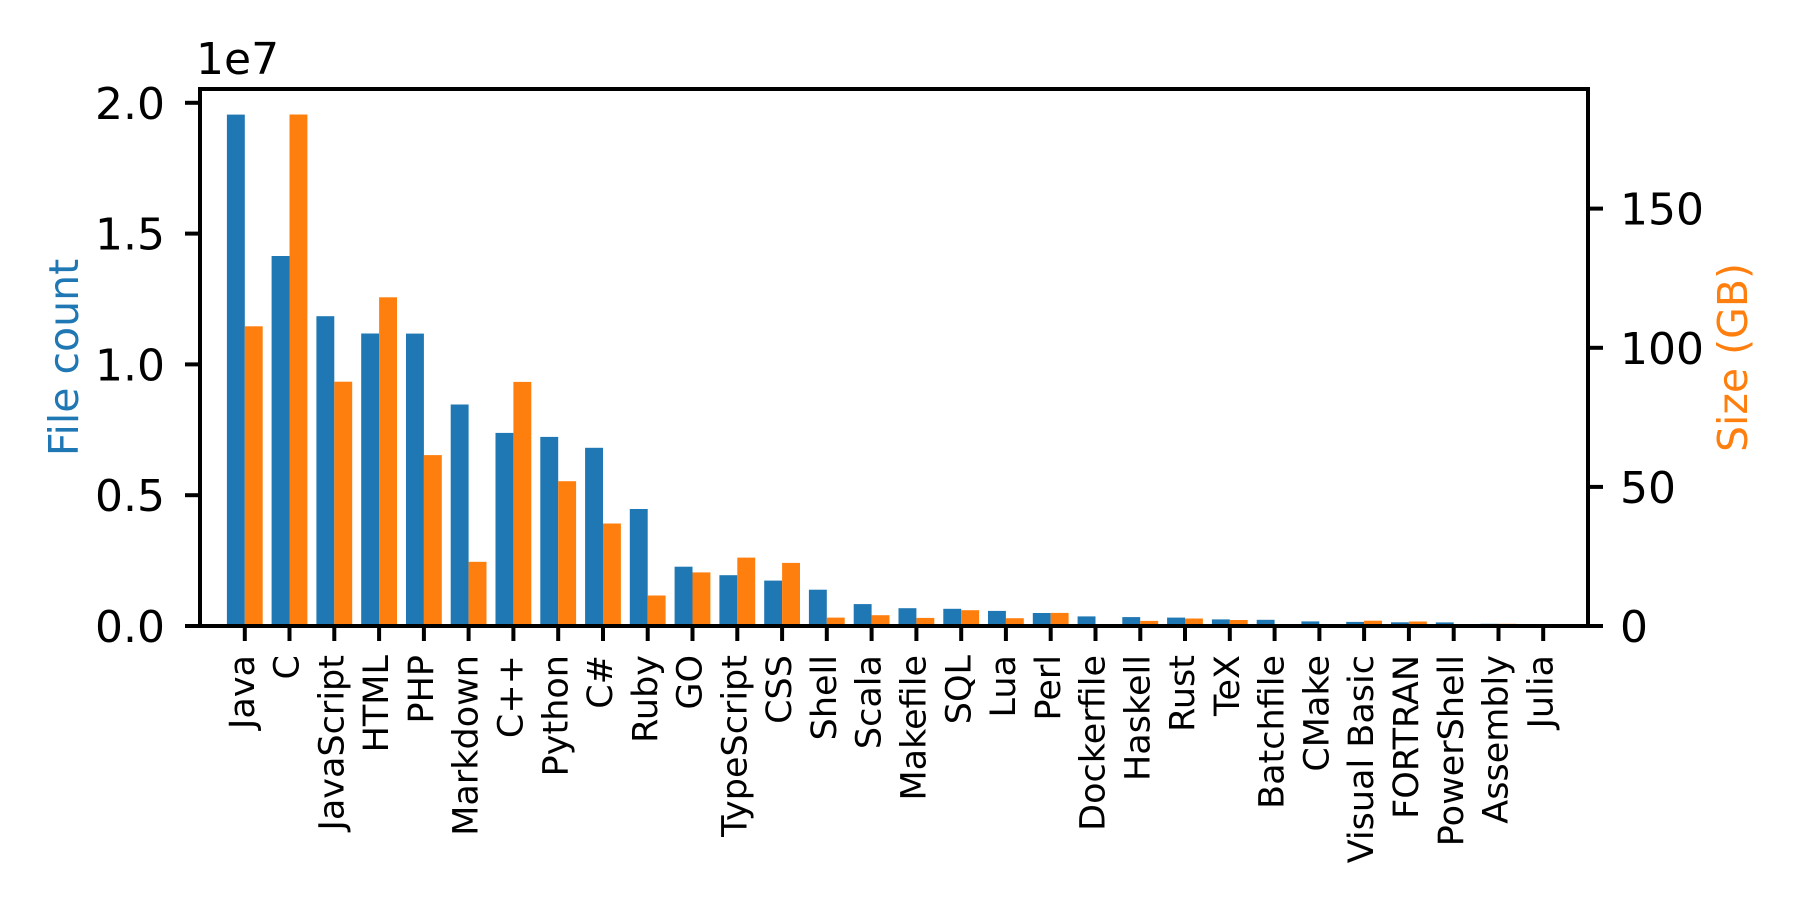 Image resolution: width=1800 pixels, height=900 pixels. What do you see at coordinates (467, 745) in the screenshot?
I see `x-tick-label-markdown: Markdown` at bounding box center [467, 745].